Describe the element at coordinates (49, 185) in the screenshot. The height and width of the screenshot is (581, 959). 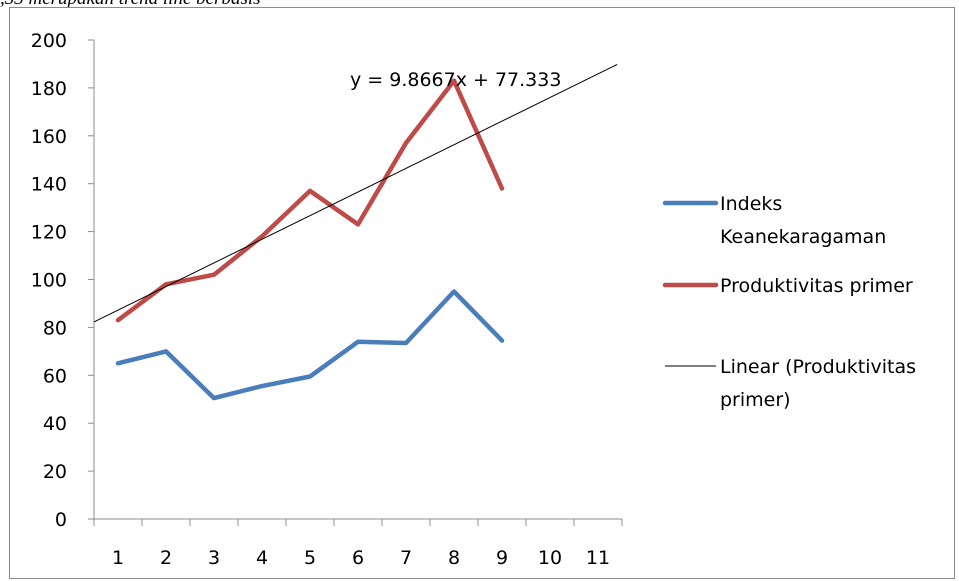
I see `y-tick-label: 140` at that location.